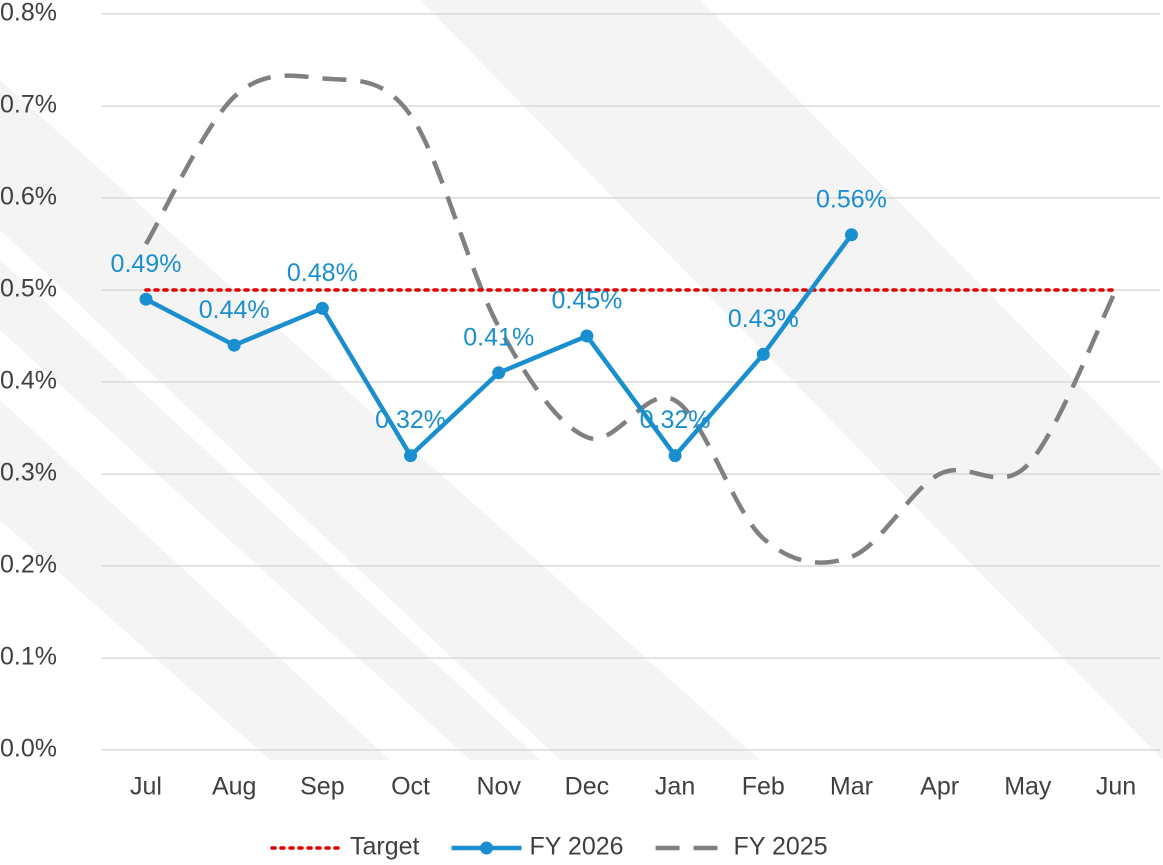 Image resolution: width=1163 pixels, height=865 pixels. I want to click on data-label: 0.41%, so click(498, 337).